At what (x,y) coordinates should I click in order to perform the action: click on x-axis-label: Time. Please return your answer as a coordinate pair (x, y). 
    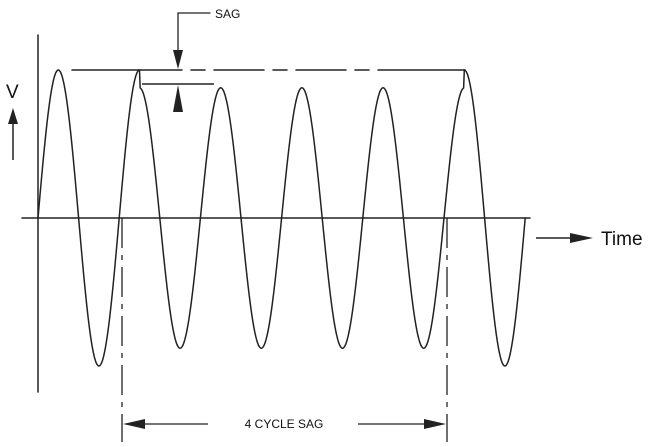
    Looking at the image, I should click on (622, 239).